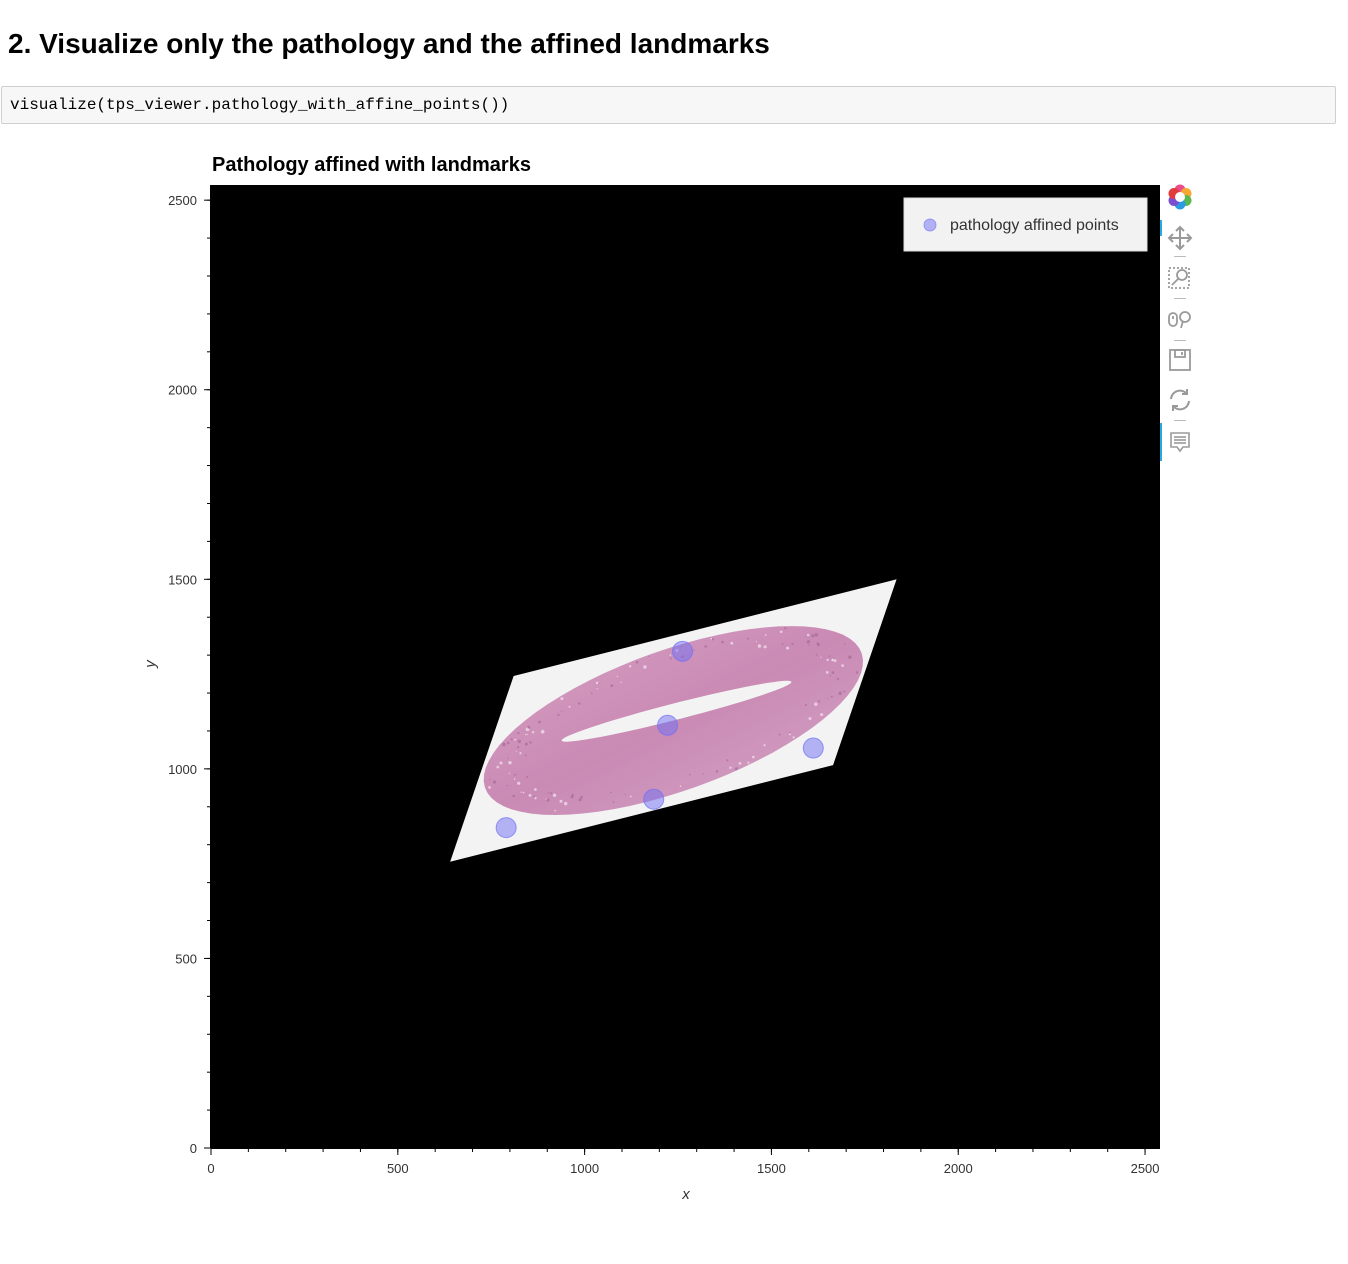 This screenshot has width=1348, height=1264. What do you see at coordinates (182, 390) in the screenshot?
I see `y-tick-label: 2000` at bounding box center [182, 390].